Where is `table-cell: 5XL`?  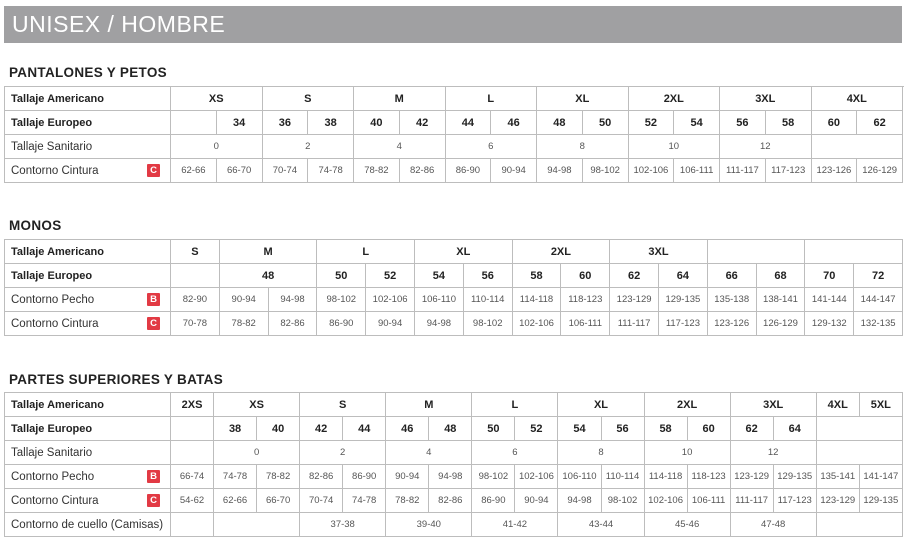 table-cell: 5XL is located at coordinates (880, 404).